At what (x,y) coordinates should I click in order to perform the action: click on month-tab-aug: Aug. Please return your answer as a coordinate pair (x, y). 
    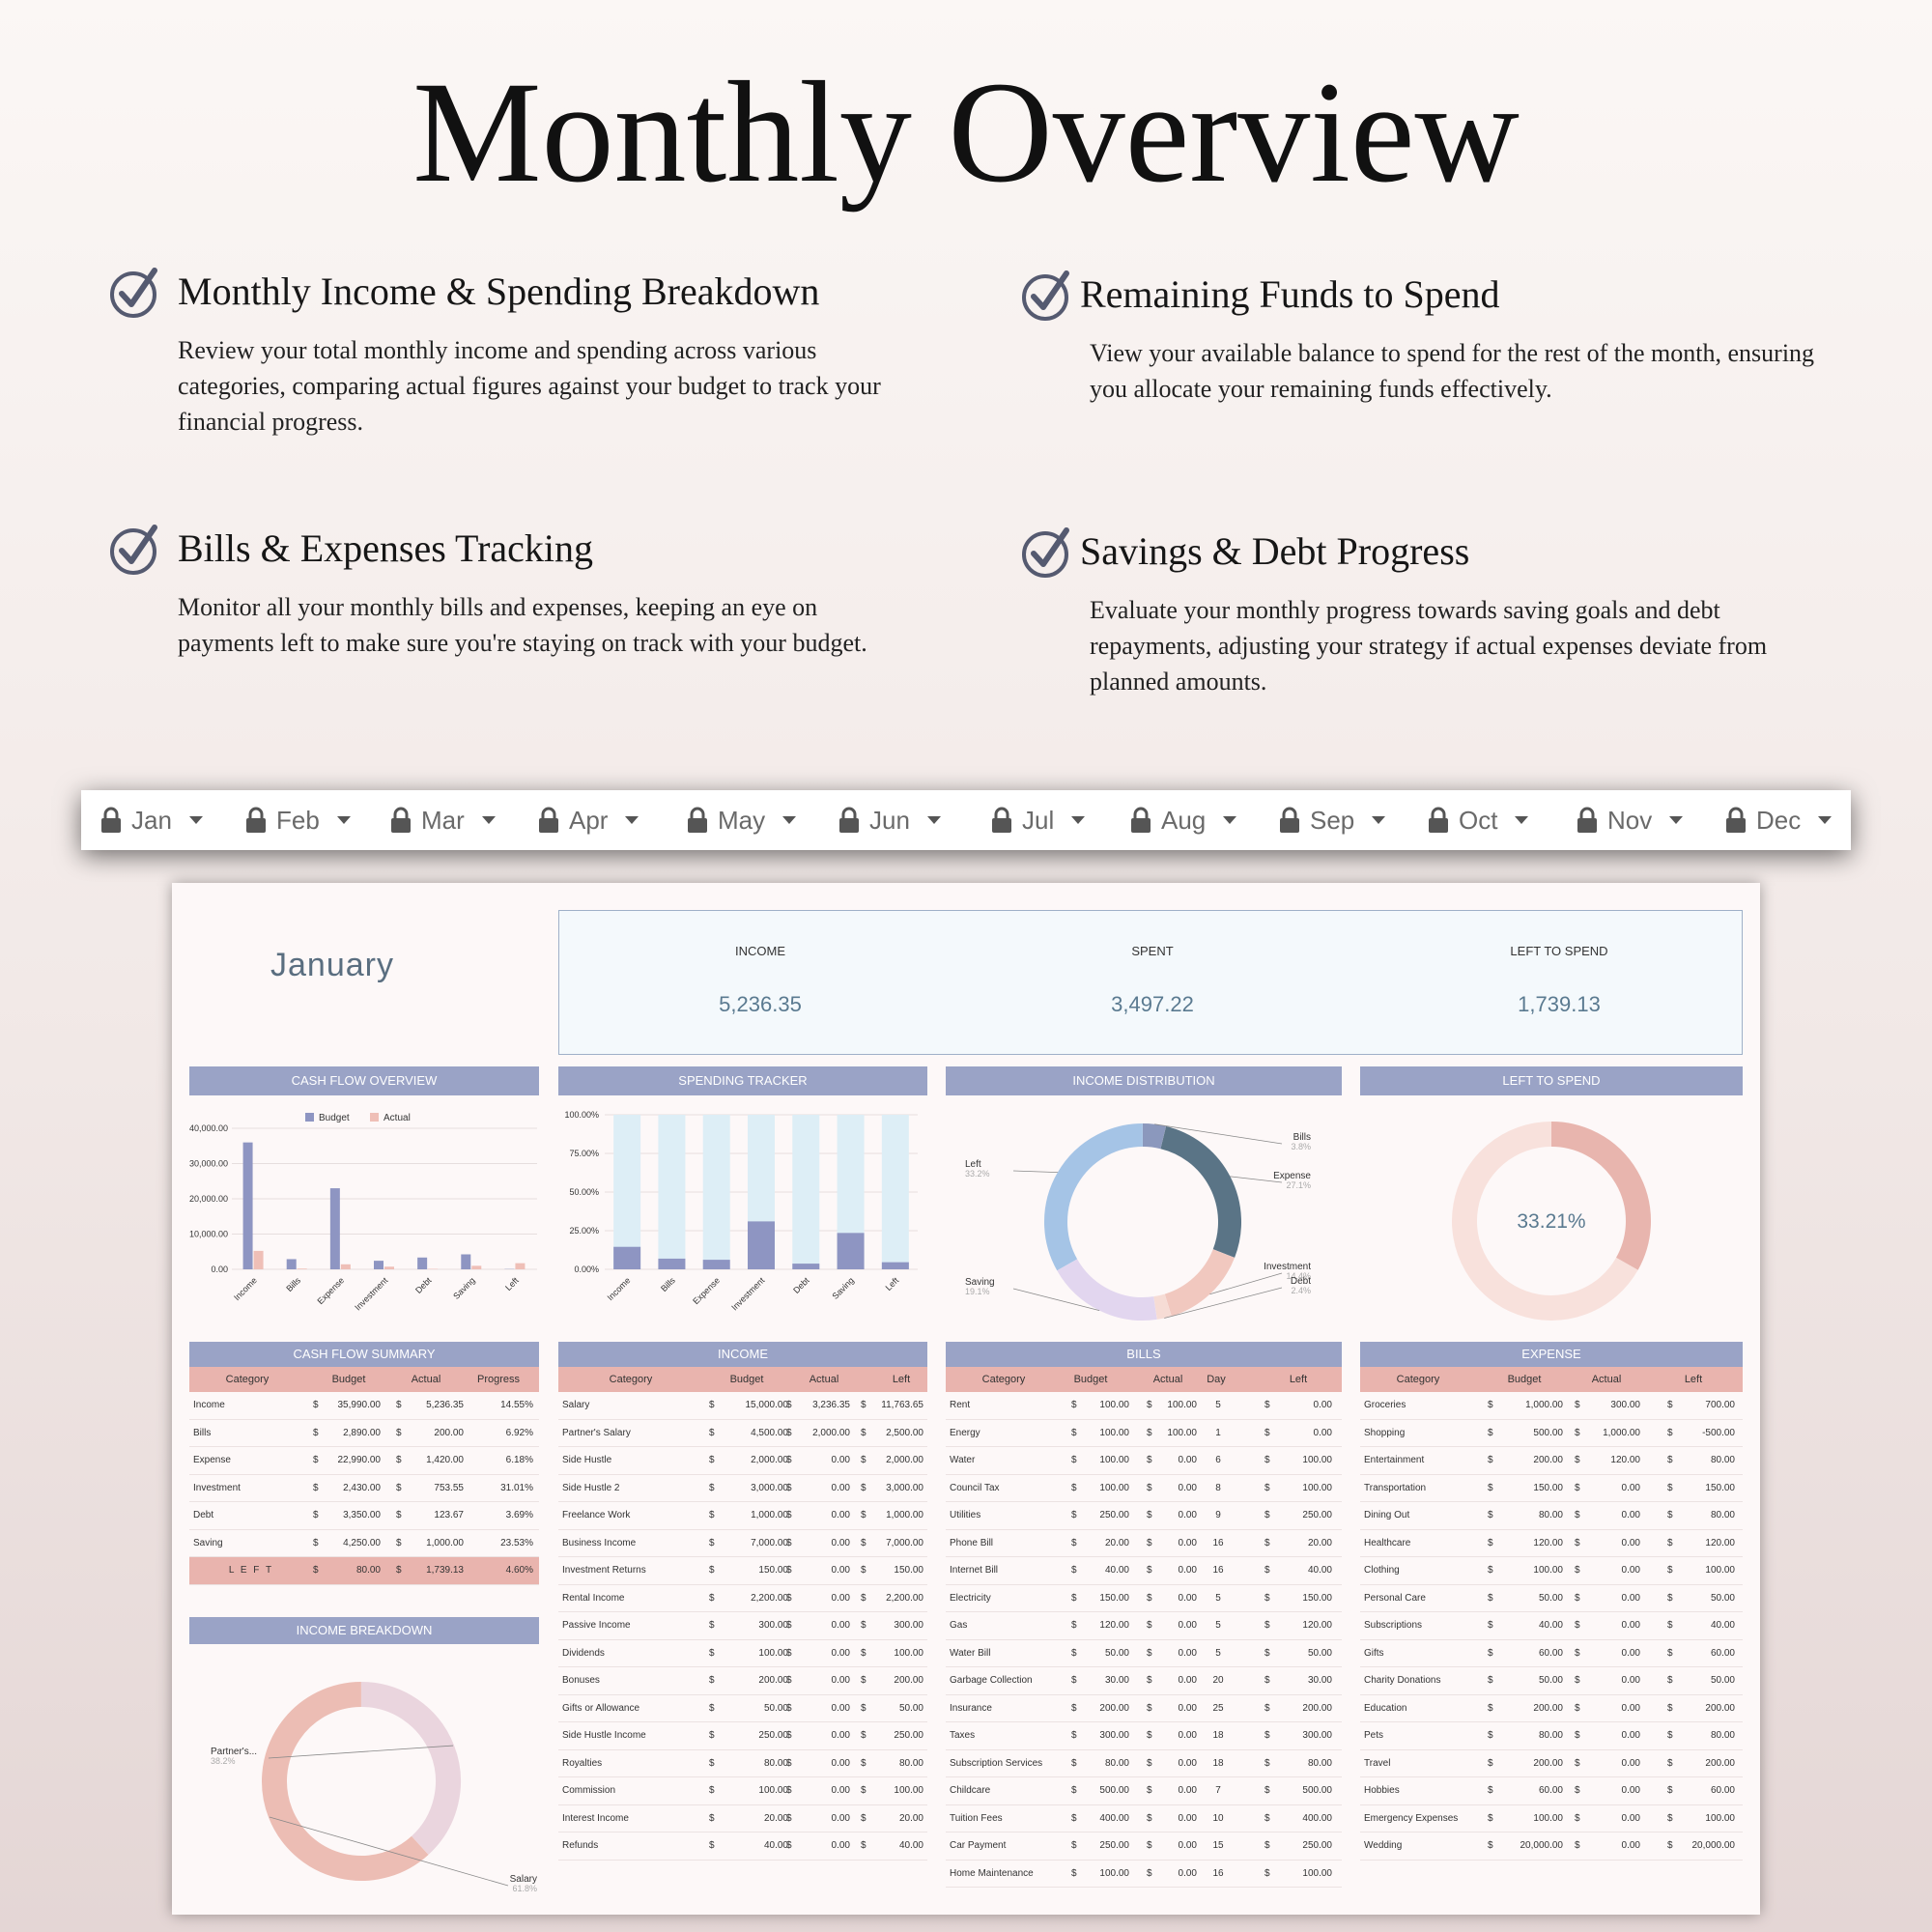
    Looking at the image, I should click on (1183, 820).